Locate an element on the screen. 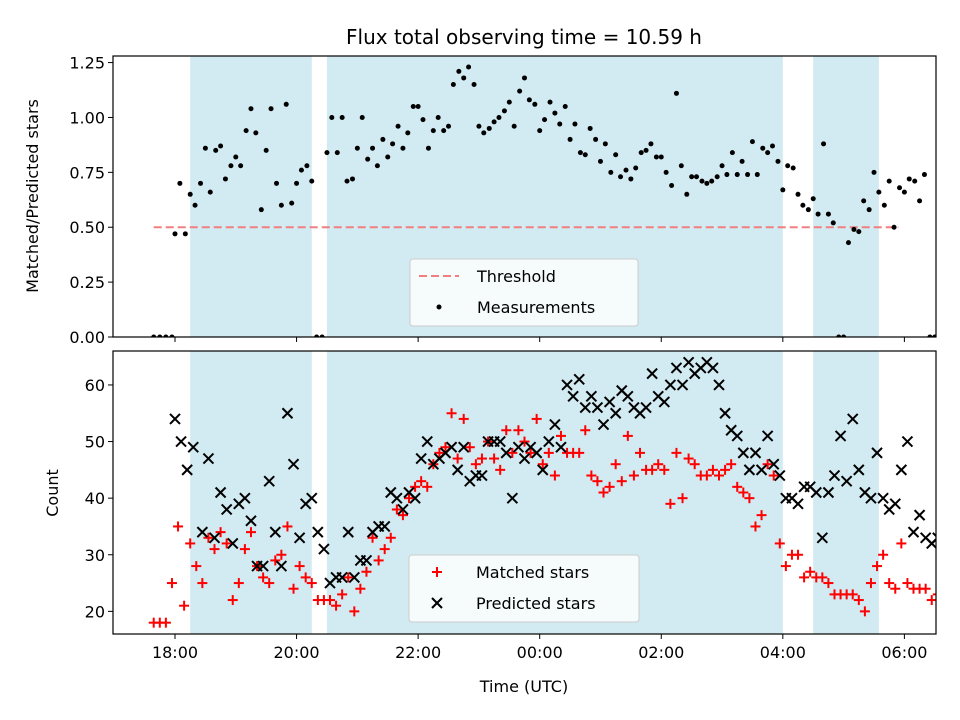 This screenshot has width=960, height=720. bottom-x-tick-label: 22:00 is located at coordinates (418, 652).